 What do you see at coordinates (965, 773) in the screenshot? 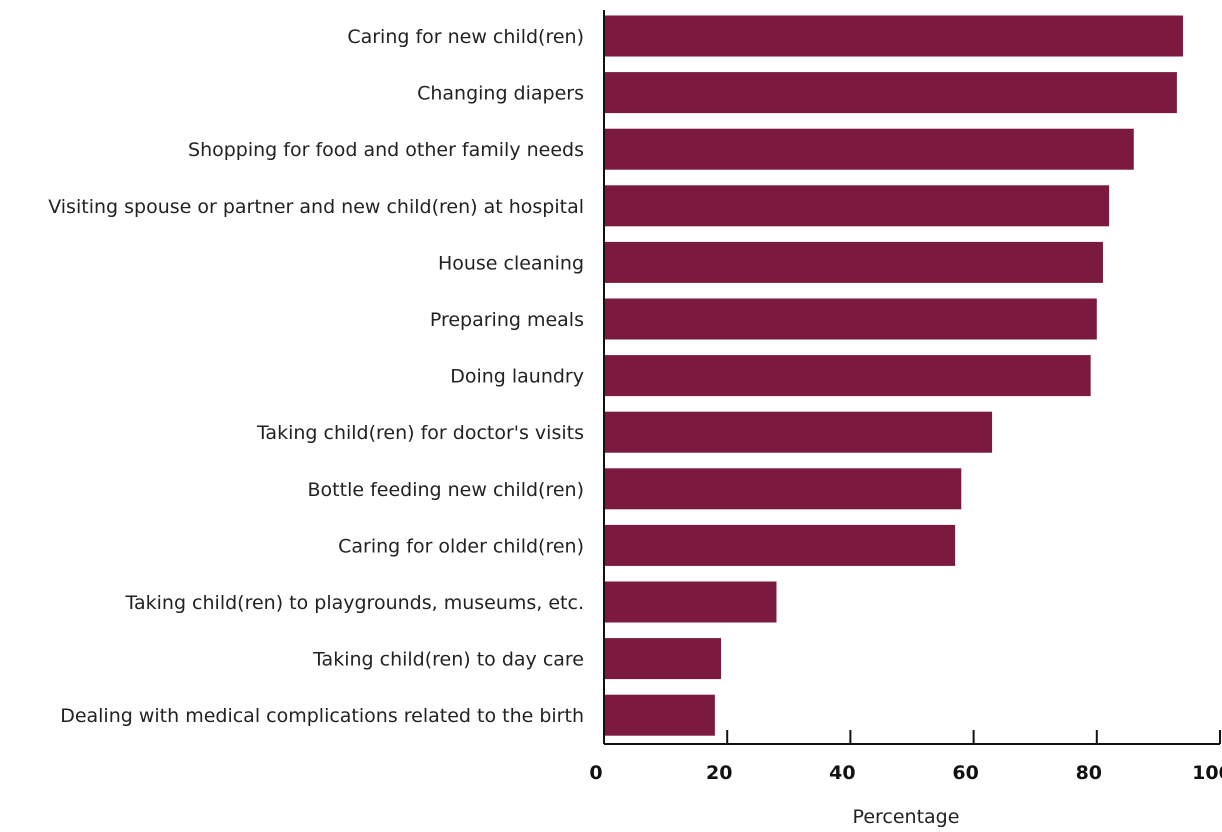
I see `x-tick-label: 60` at bounding box center [965, 773].